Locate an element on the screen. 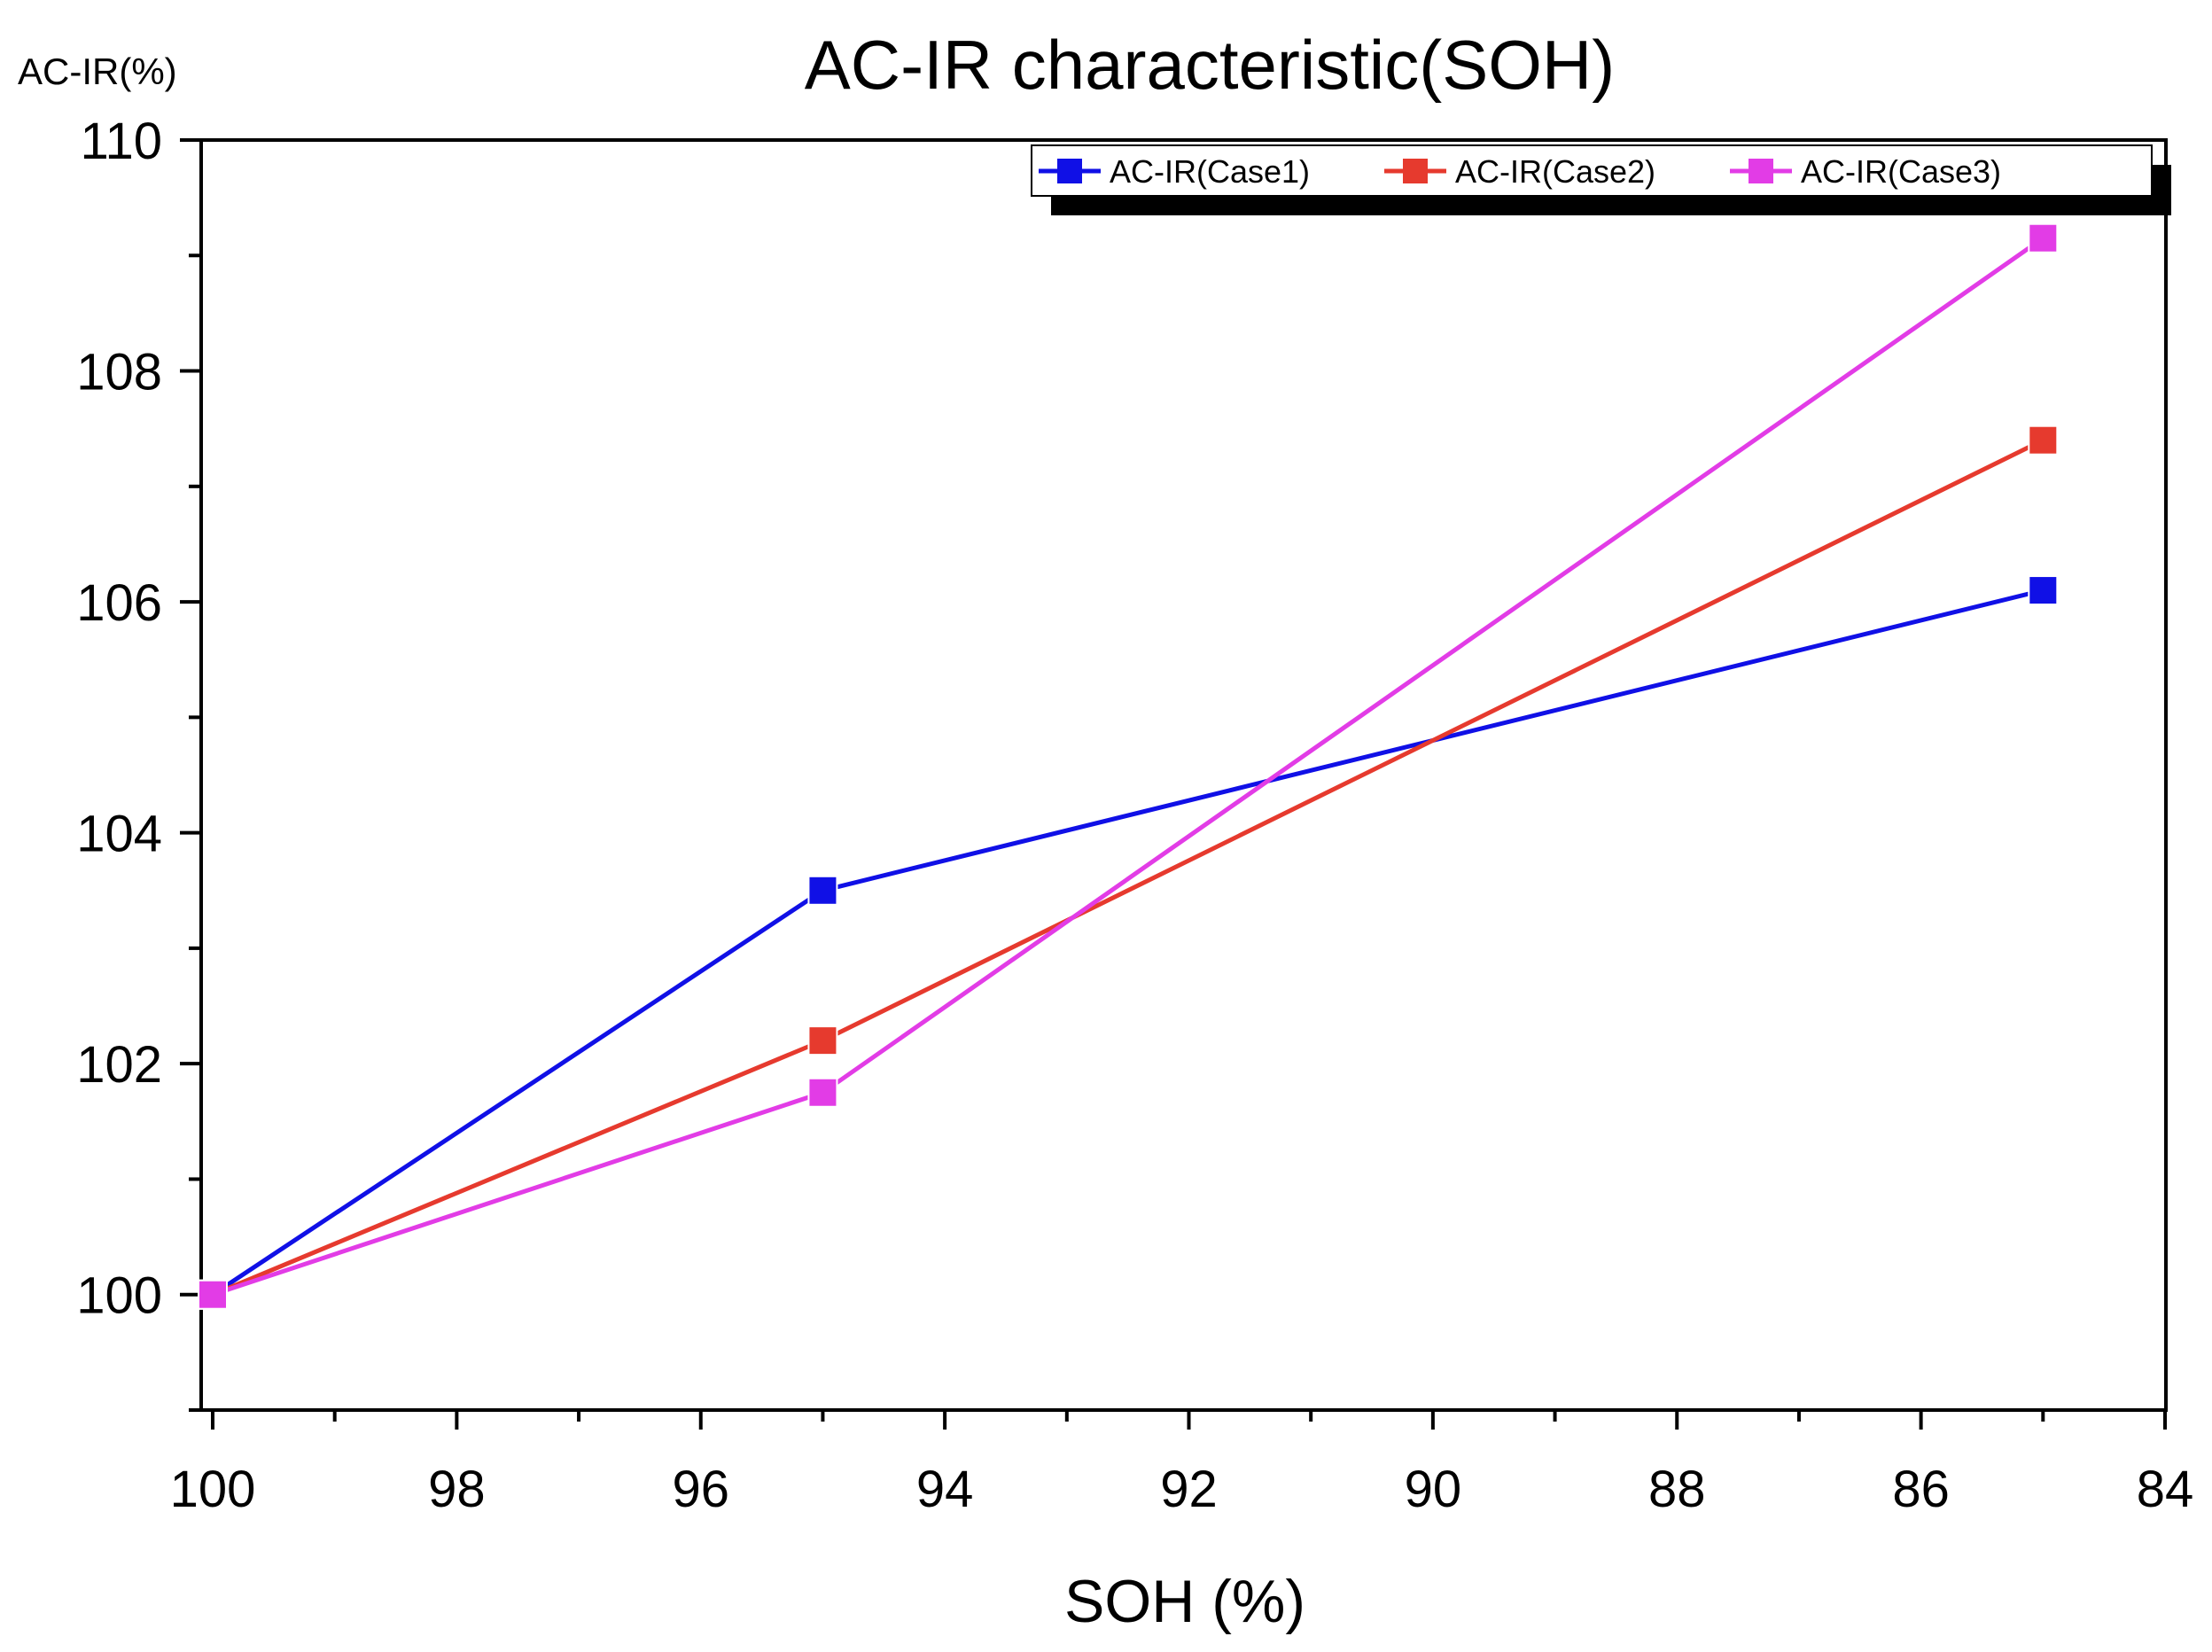  x-tick-label: 96 is located at coordinates (700, 1489).